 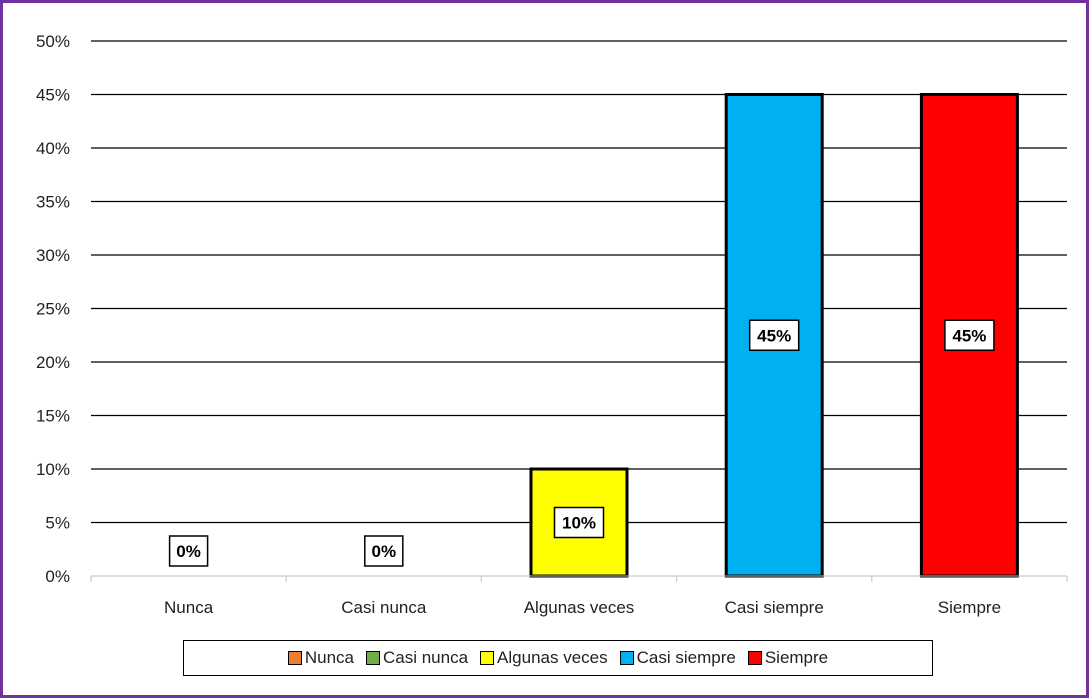 What do you see at coordinates (626, 658) in the screenshot?
I see `legend-swatch-casi-siempre` at bounding box center [626, 658].